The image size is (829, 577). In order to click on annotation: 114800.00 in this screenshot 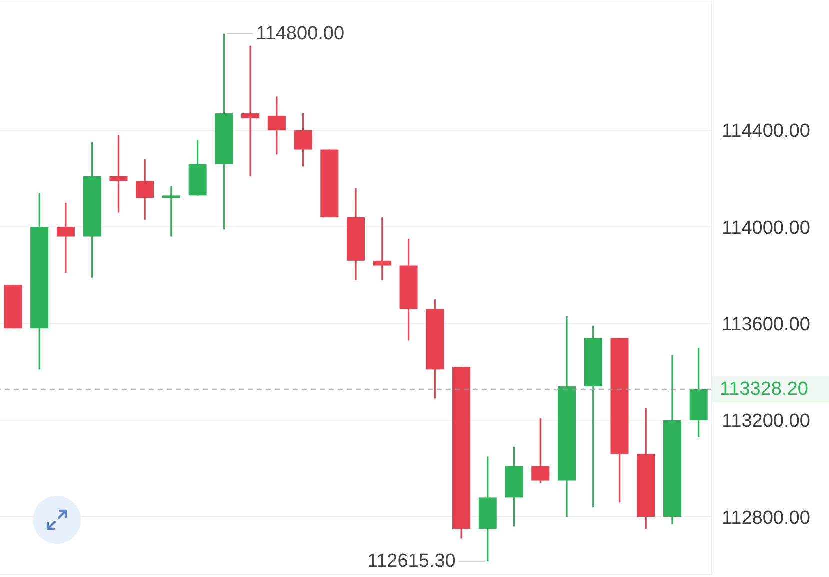, I will do `click(300, 33)`.